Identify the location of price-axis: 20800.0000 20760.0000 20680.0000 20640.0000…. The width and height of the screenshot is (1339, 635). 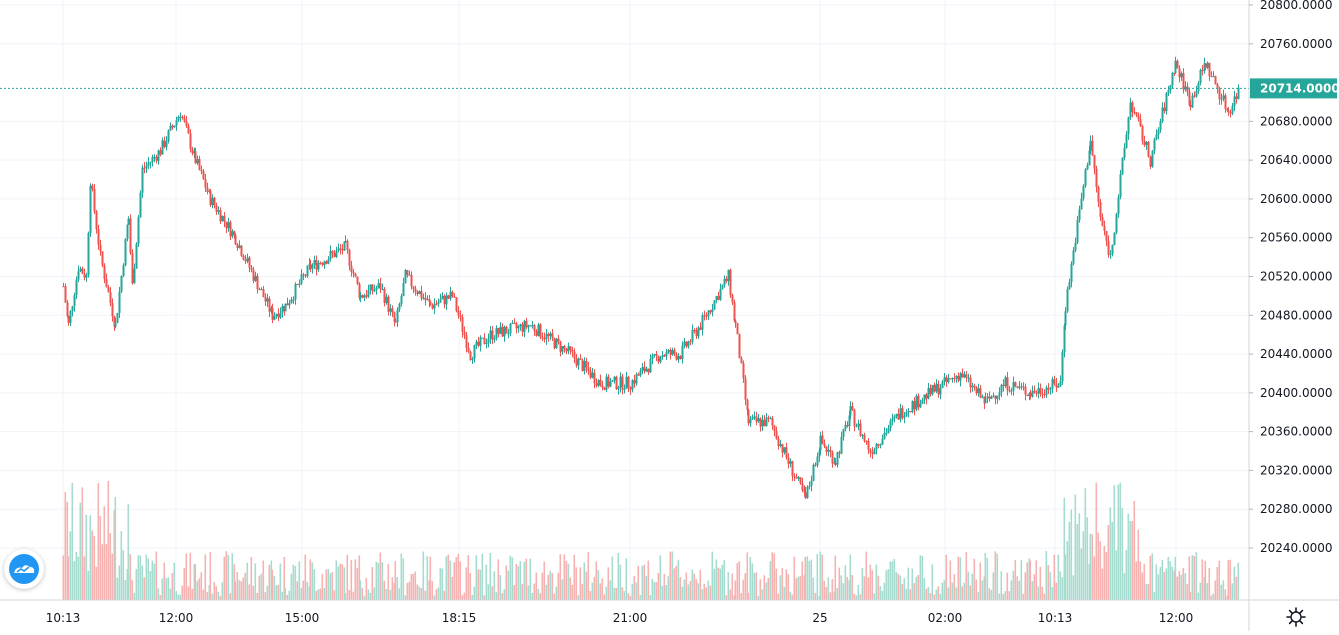
(1291, 277).